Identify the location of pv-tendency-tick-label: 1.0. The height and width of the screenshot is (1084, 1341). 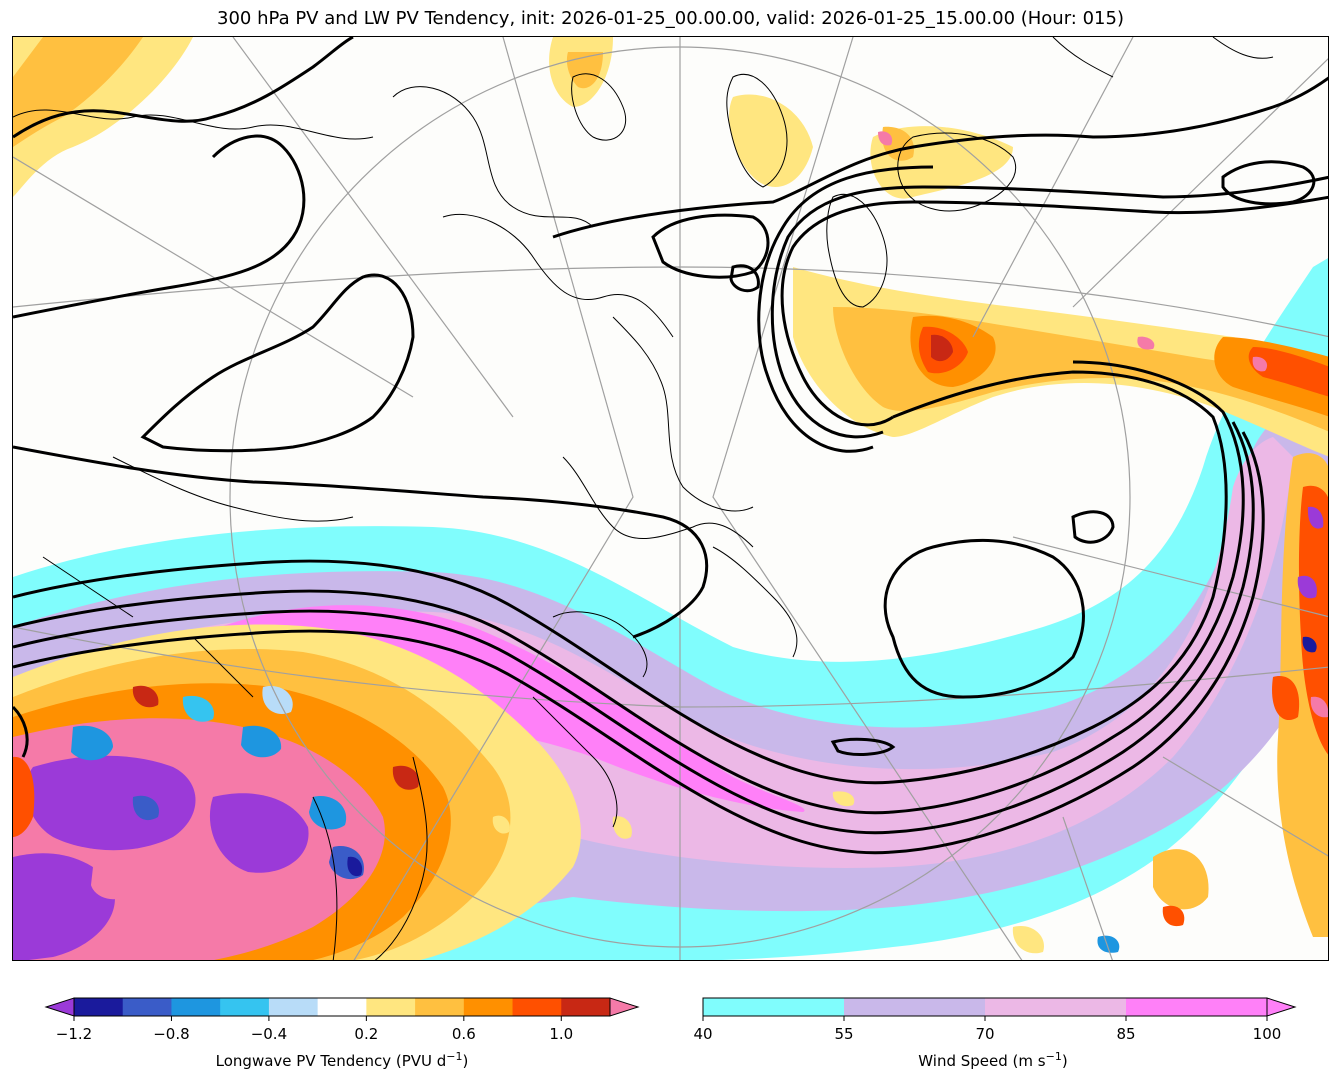
(561, 1034).